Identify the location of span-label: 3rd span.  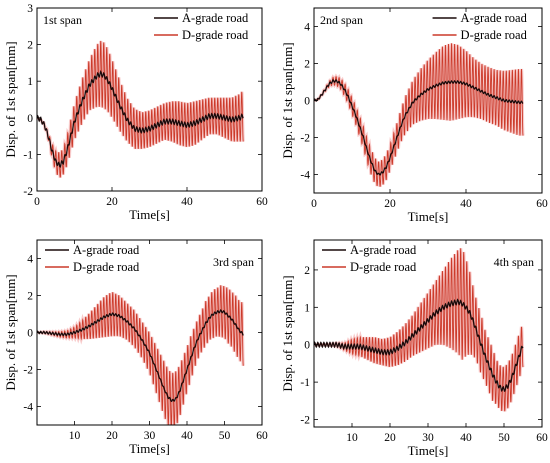
(233, 262).